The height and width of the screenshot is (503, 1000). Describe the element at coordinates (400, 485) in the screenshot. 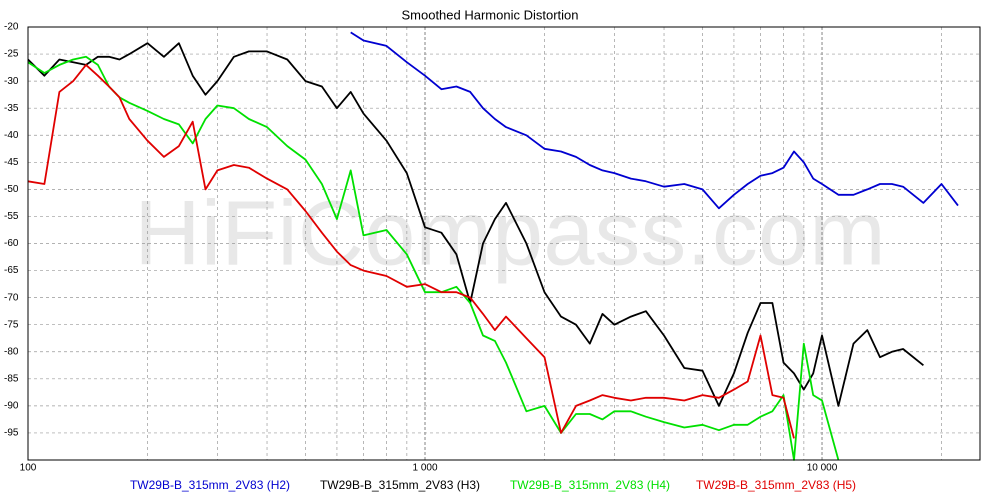

I see `legend-entry: TW29B-B_315mm_2V83 (H3)` at that location.